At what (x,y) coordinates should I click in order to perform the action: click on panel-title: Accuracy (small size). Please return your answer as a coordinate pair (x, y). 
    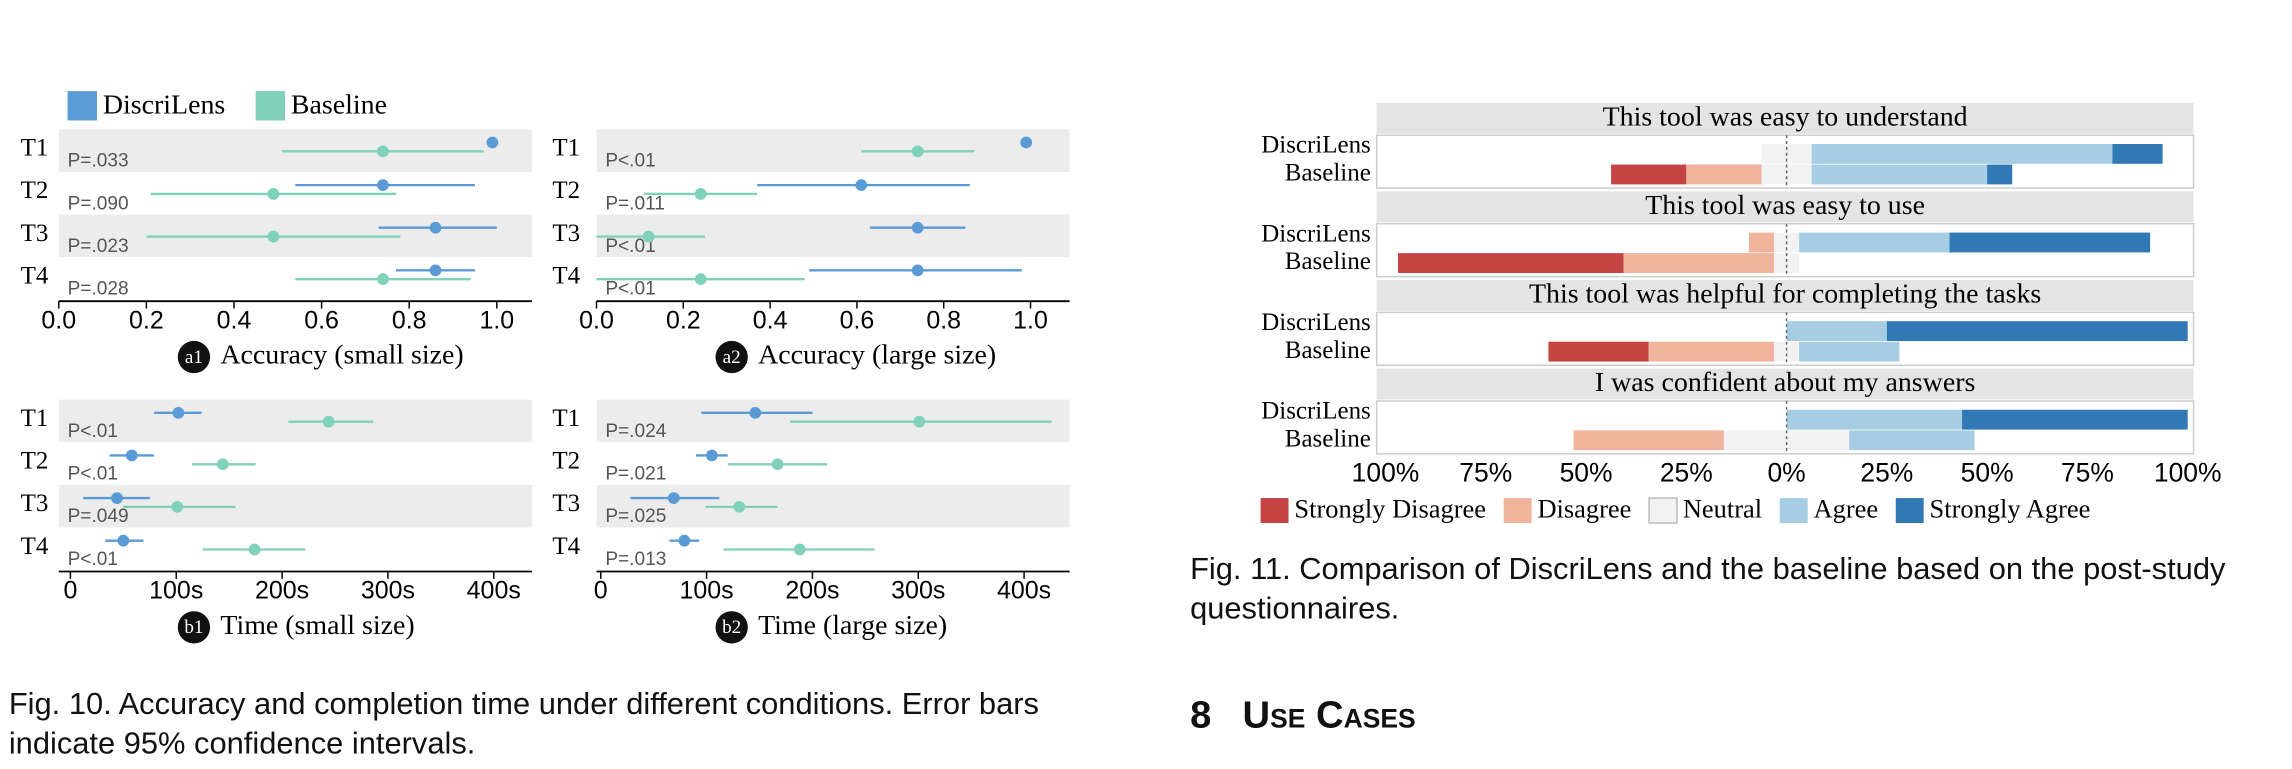
    Looking at the image, I should click on (341, 354).